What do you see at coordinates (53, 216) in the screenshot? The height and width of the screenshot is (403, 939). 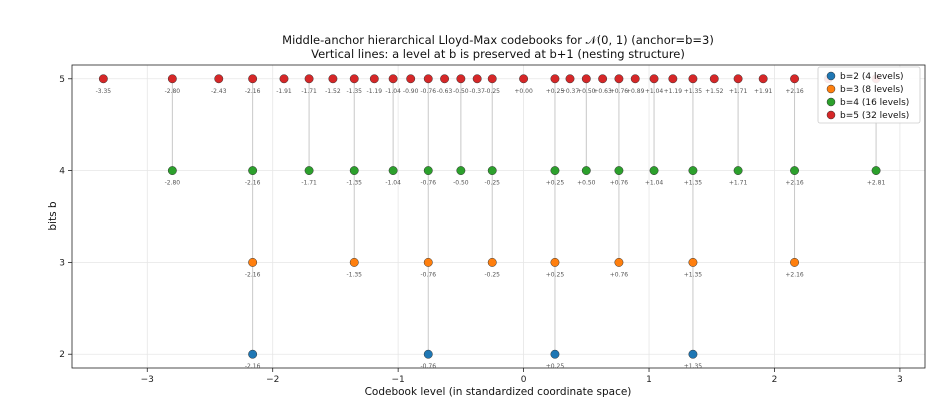 I see `y-axis-label: bits b` at bounding box center [53, 216].